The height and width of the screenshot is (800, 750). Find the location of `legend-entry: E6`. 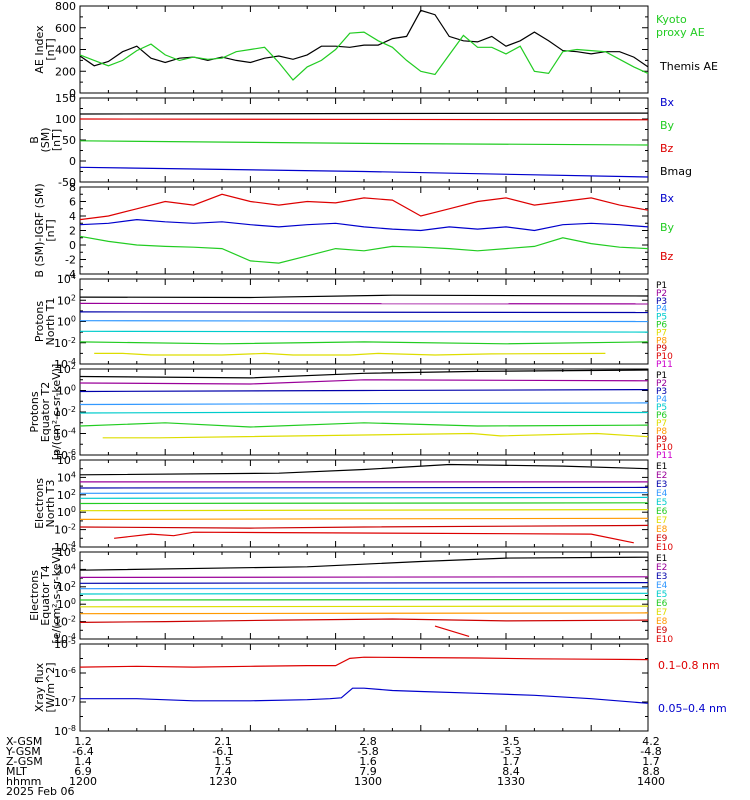

legend-entry: E6 is located at coordinates (662, 604).